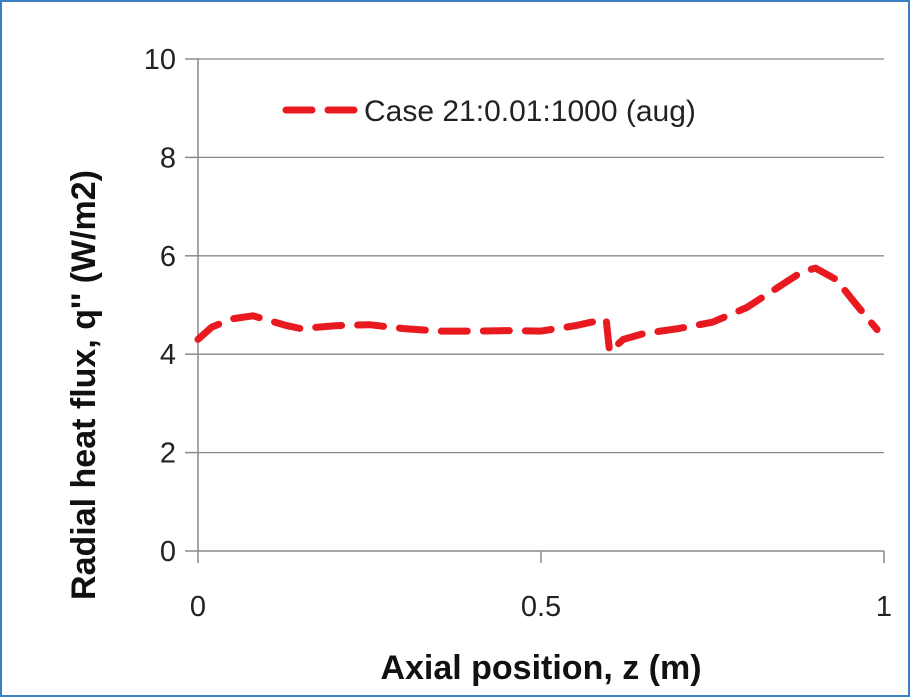  I want to click on x-tick-label-1: 0.5, so click(541, 607).